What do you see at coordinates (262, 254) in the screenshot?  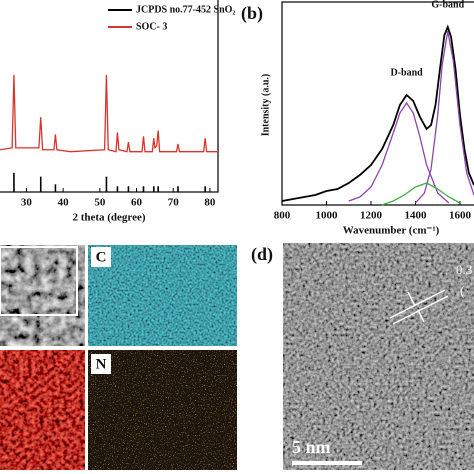 I see `panel-label: (d)` at bounding box center [262, 254].